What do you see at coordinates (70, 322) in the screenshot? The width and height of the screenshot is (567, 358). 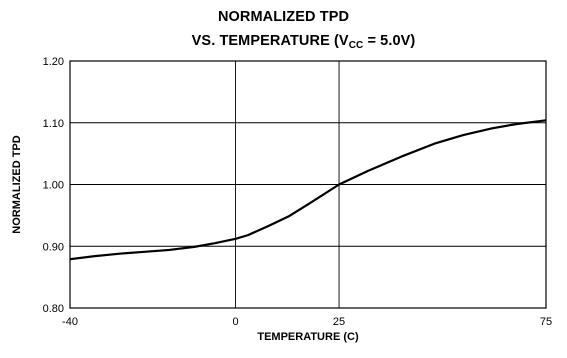 I see `x-tick-label: -40` at bounding box center [70, 322].